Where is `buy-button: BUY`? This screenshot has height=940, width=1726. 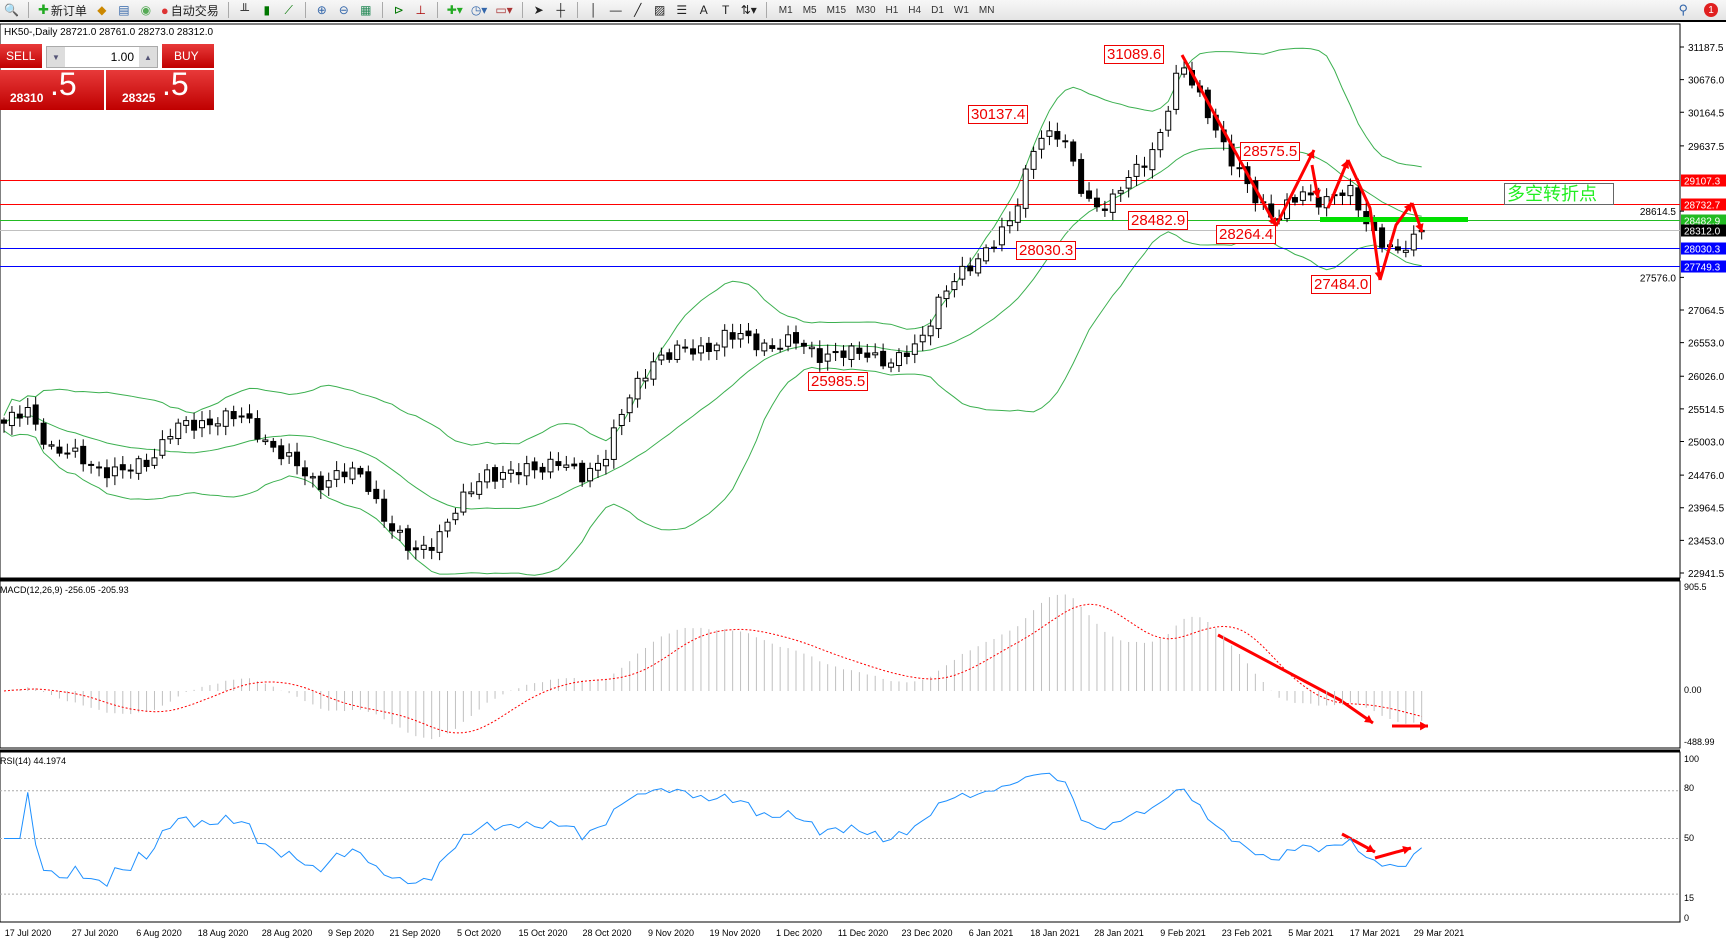 buy-button: BUY is located at coordinates (188, 56).